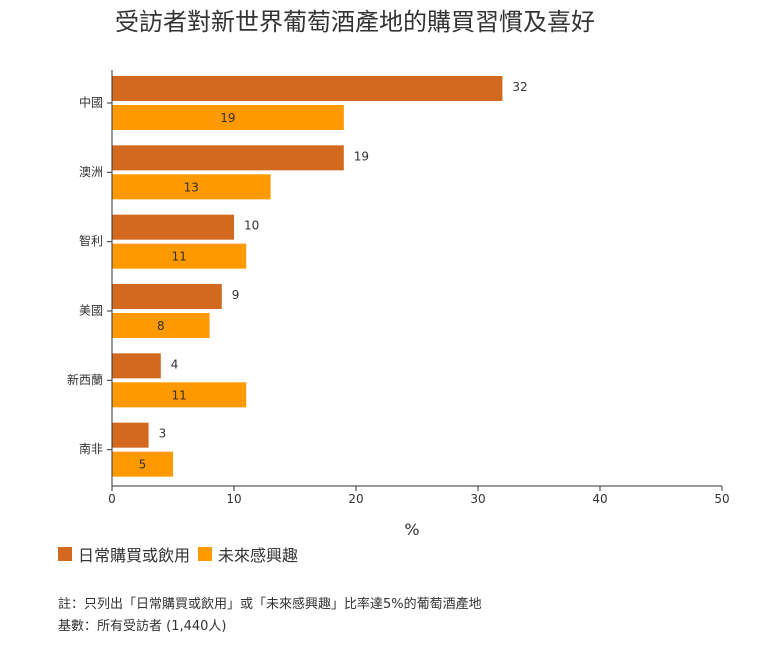  What do you see at coordinates (355, 499) in the screenshot?
I see `x-tick-label: 20` at bounding box center [355, 499].